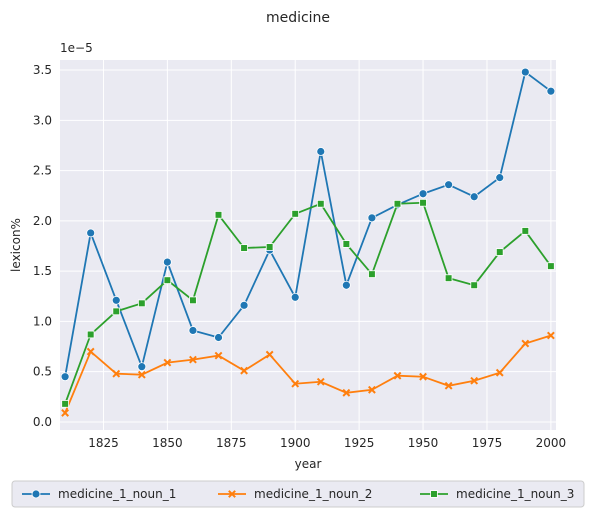 Image resolution: width=596 pixels, height=515 pixels. I want to click on legend-label: medicine_1_noun_1, so click(117, 494).